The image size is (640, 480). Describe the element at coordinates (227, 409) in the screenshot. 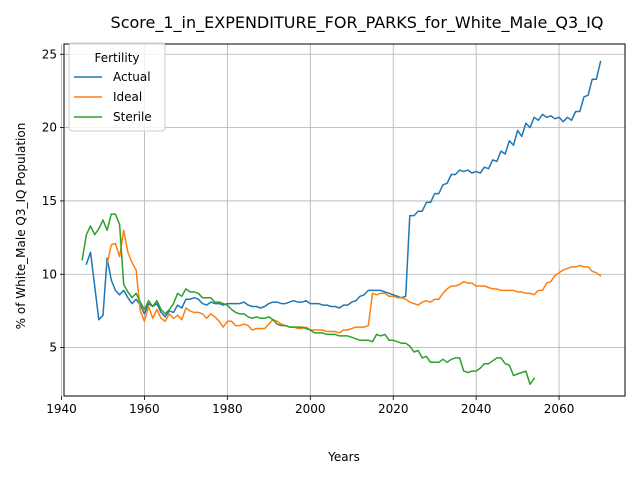

I see `x-tick-label: 1980` at that location.